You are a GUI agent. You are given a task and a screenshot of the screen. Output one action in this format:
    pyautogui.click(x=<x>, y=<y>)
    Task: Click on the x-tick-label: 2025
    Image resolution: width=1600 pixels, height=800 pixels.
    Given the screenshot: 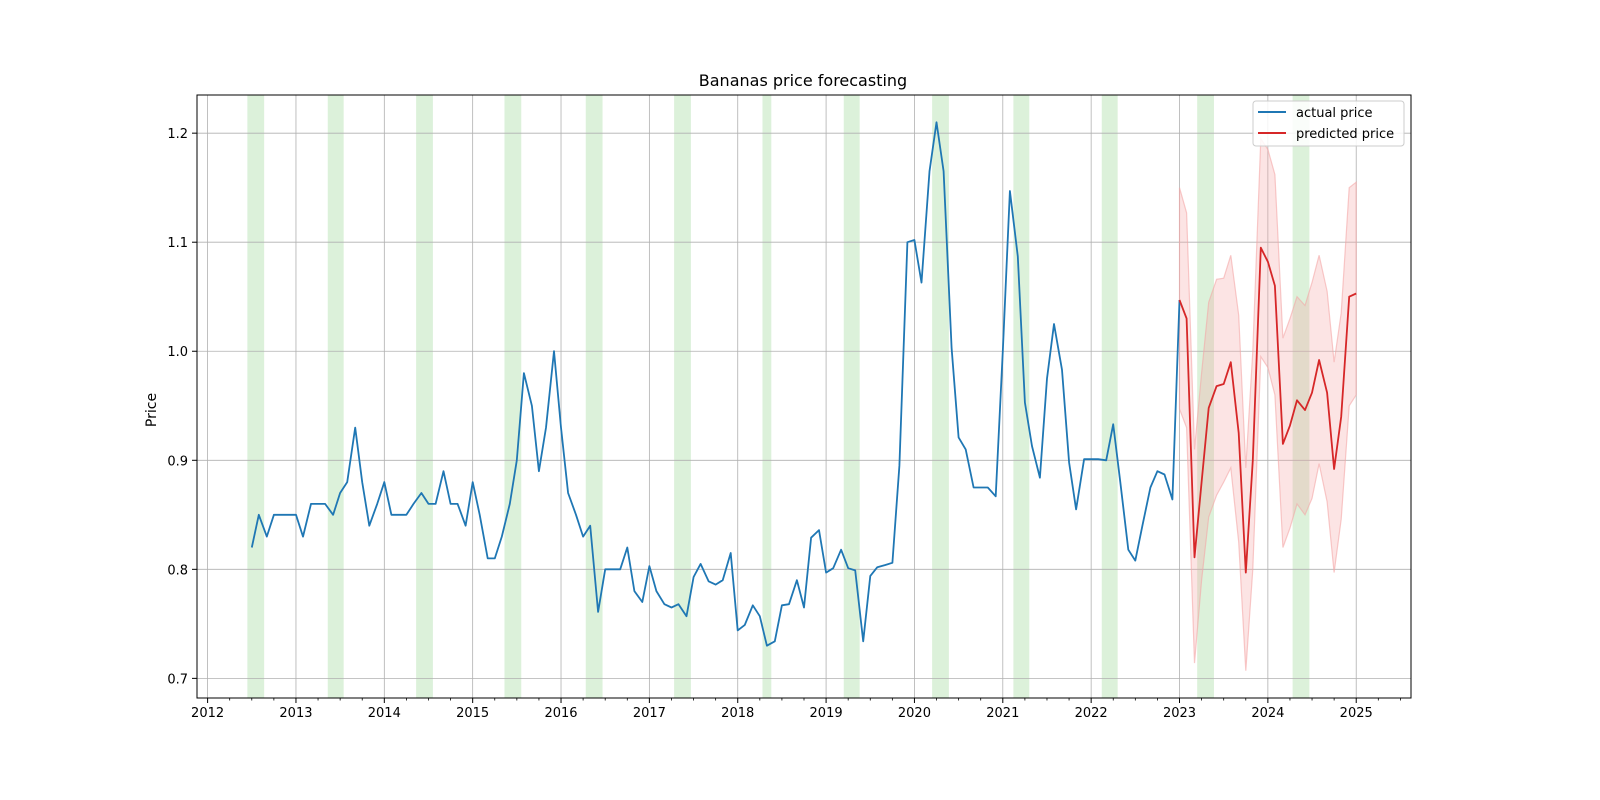 What is the action you would take?
    pyautogui.click(x=1356, y=713)
    